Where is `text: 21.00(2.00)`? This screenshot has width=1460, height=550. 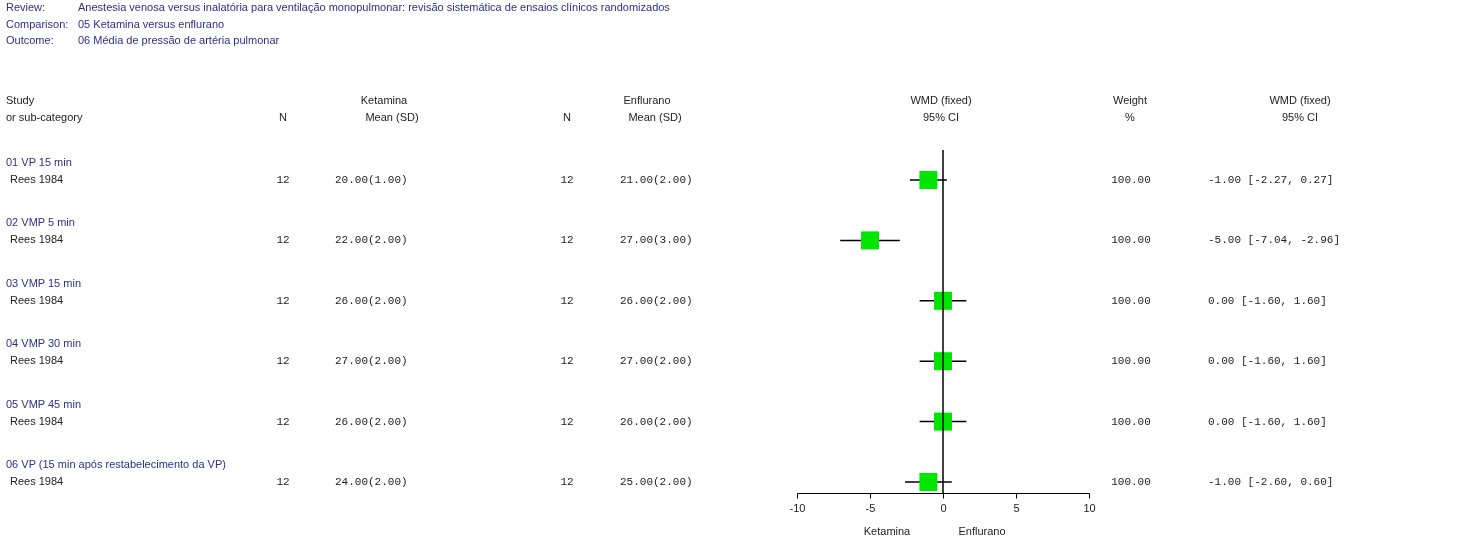
text: 21.00(2.00) is located at coordinates (656, 180).